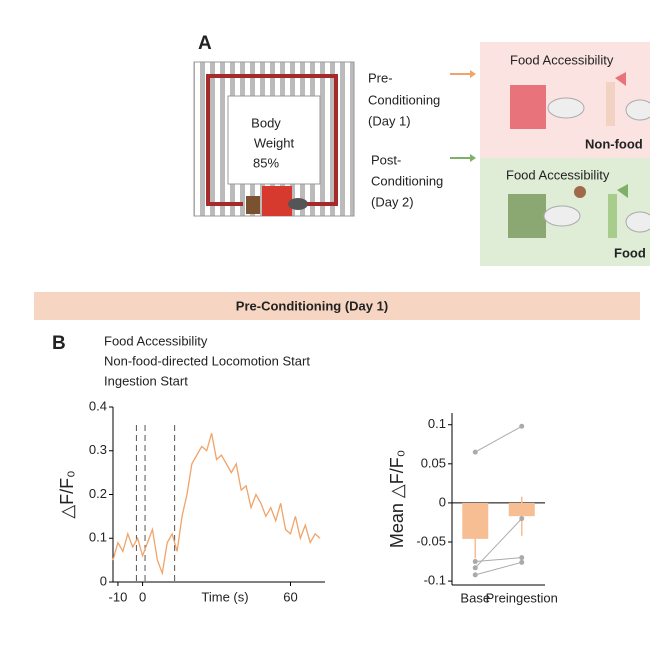 The image size is (650, 650). What do you see at coordinates (389, 120) in the screenshot?
I see `condition-text: (Day 1)` at bounding box center [389, 120].